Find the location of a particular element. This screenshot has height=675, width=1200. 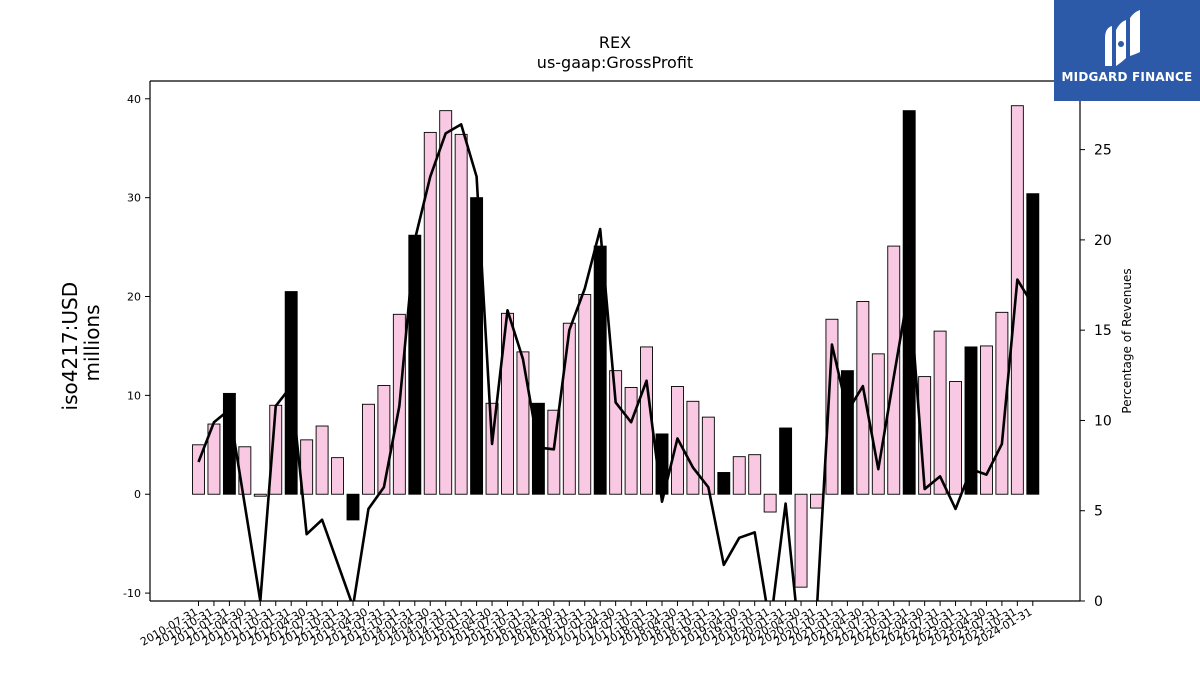

y-axis-label-line1: iso4217:USD is located at coordinates (70, 346).